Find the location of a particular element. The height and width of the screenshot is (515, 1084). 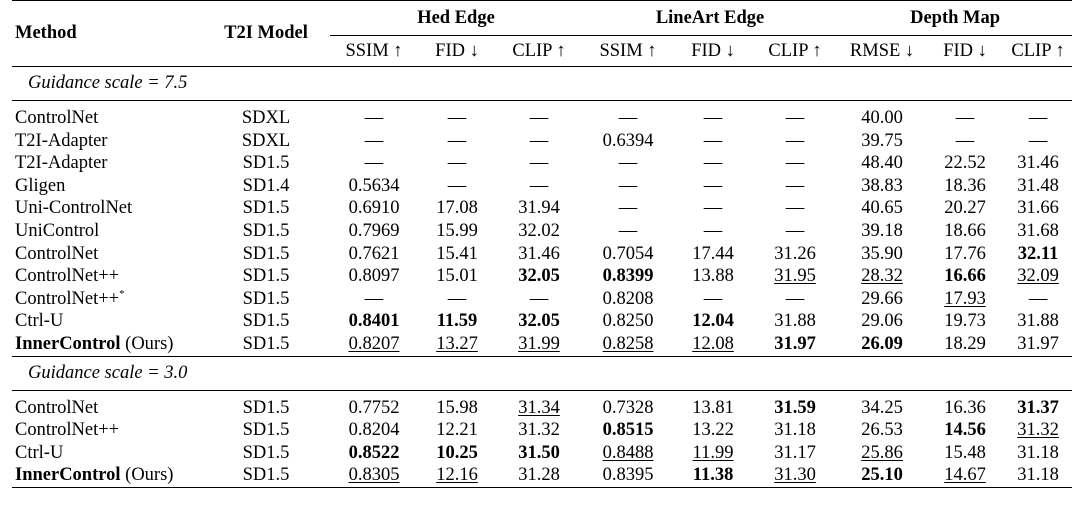

value-cell: 25.10 is located at coordinates (882, 475).